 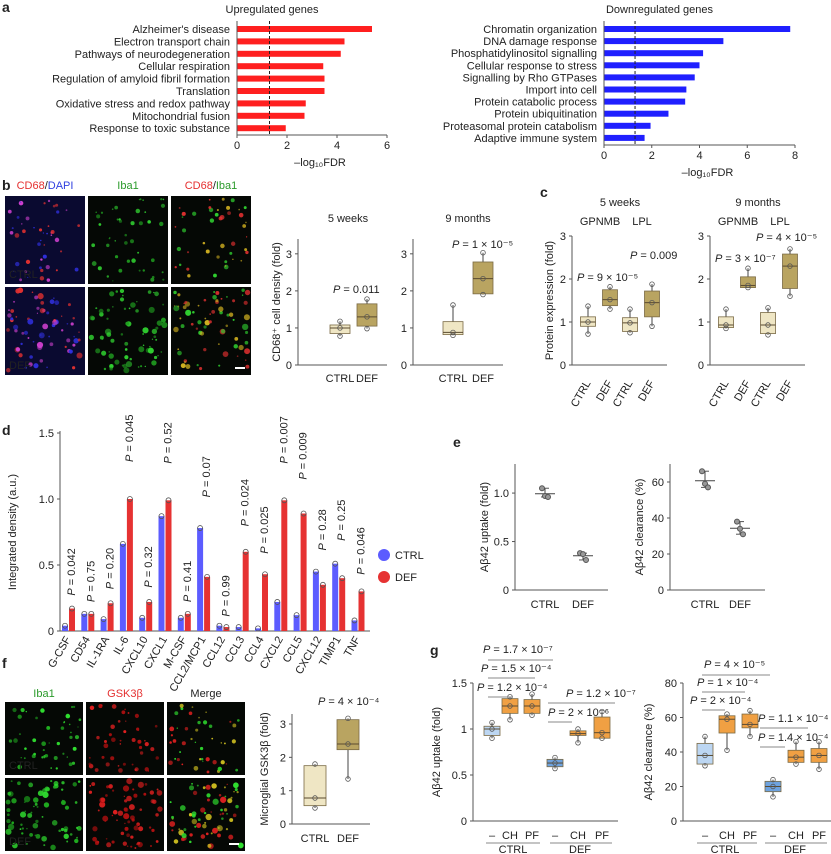 I want to click on p-symbol: P, so click(x=207, y=493).